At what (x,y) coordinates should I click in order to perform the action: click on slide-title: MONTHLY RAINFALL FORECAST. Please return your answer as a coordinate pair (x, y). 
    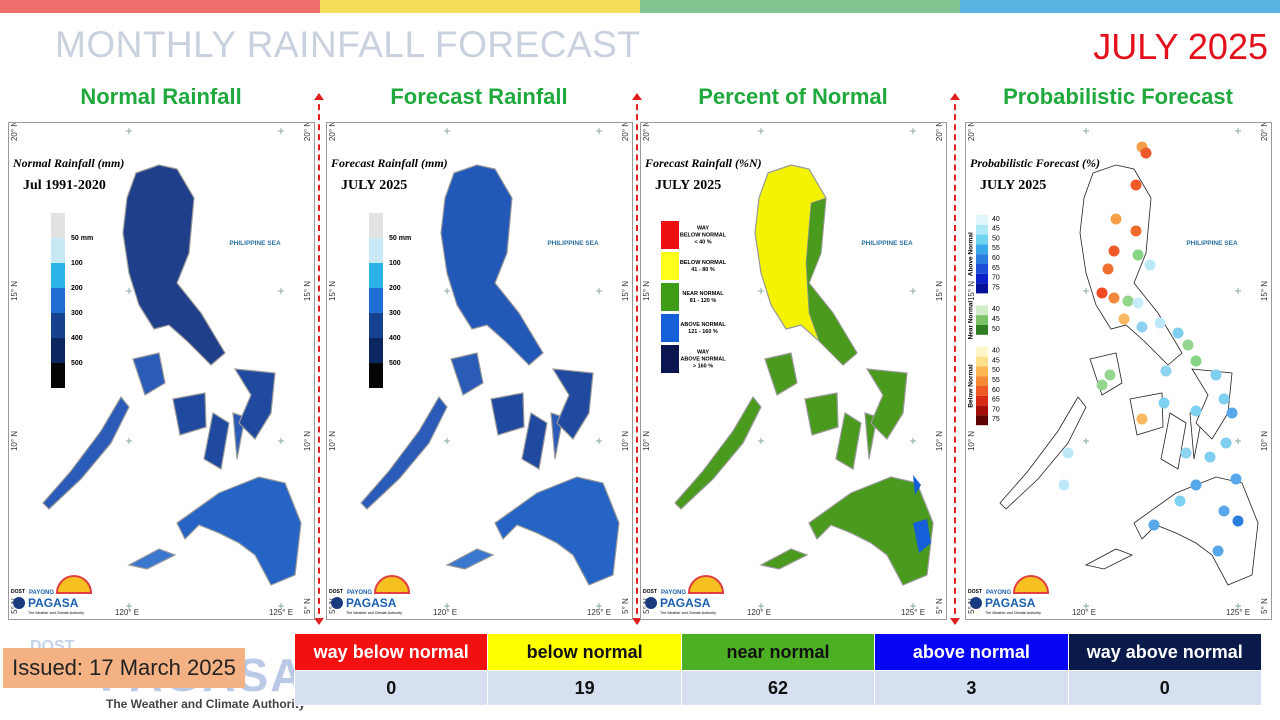
    Looking at the image, I should click on (348, 44).